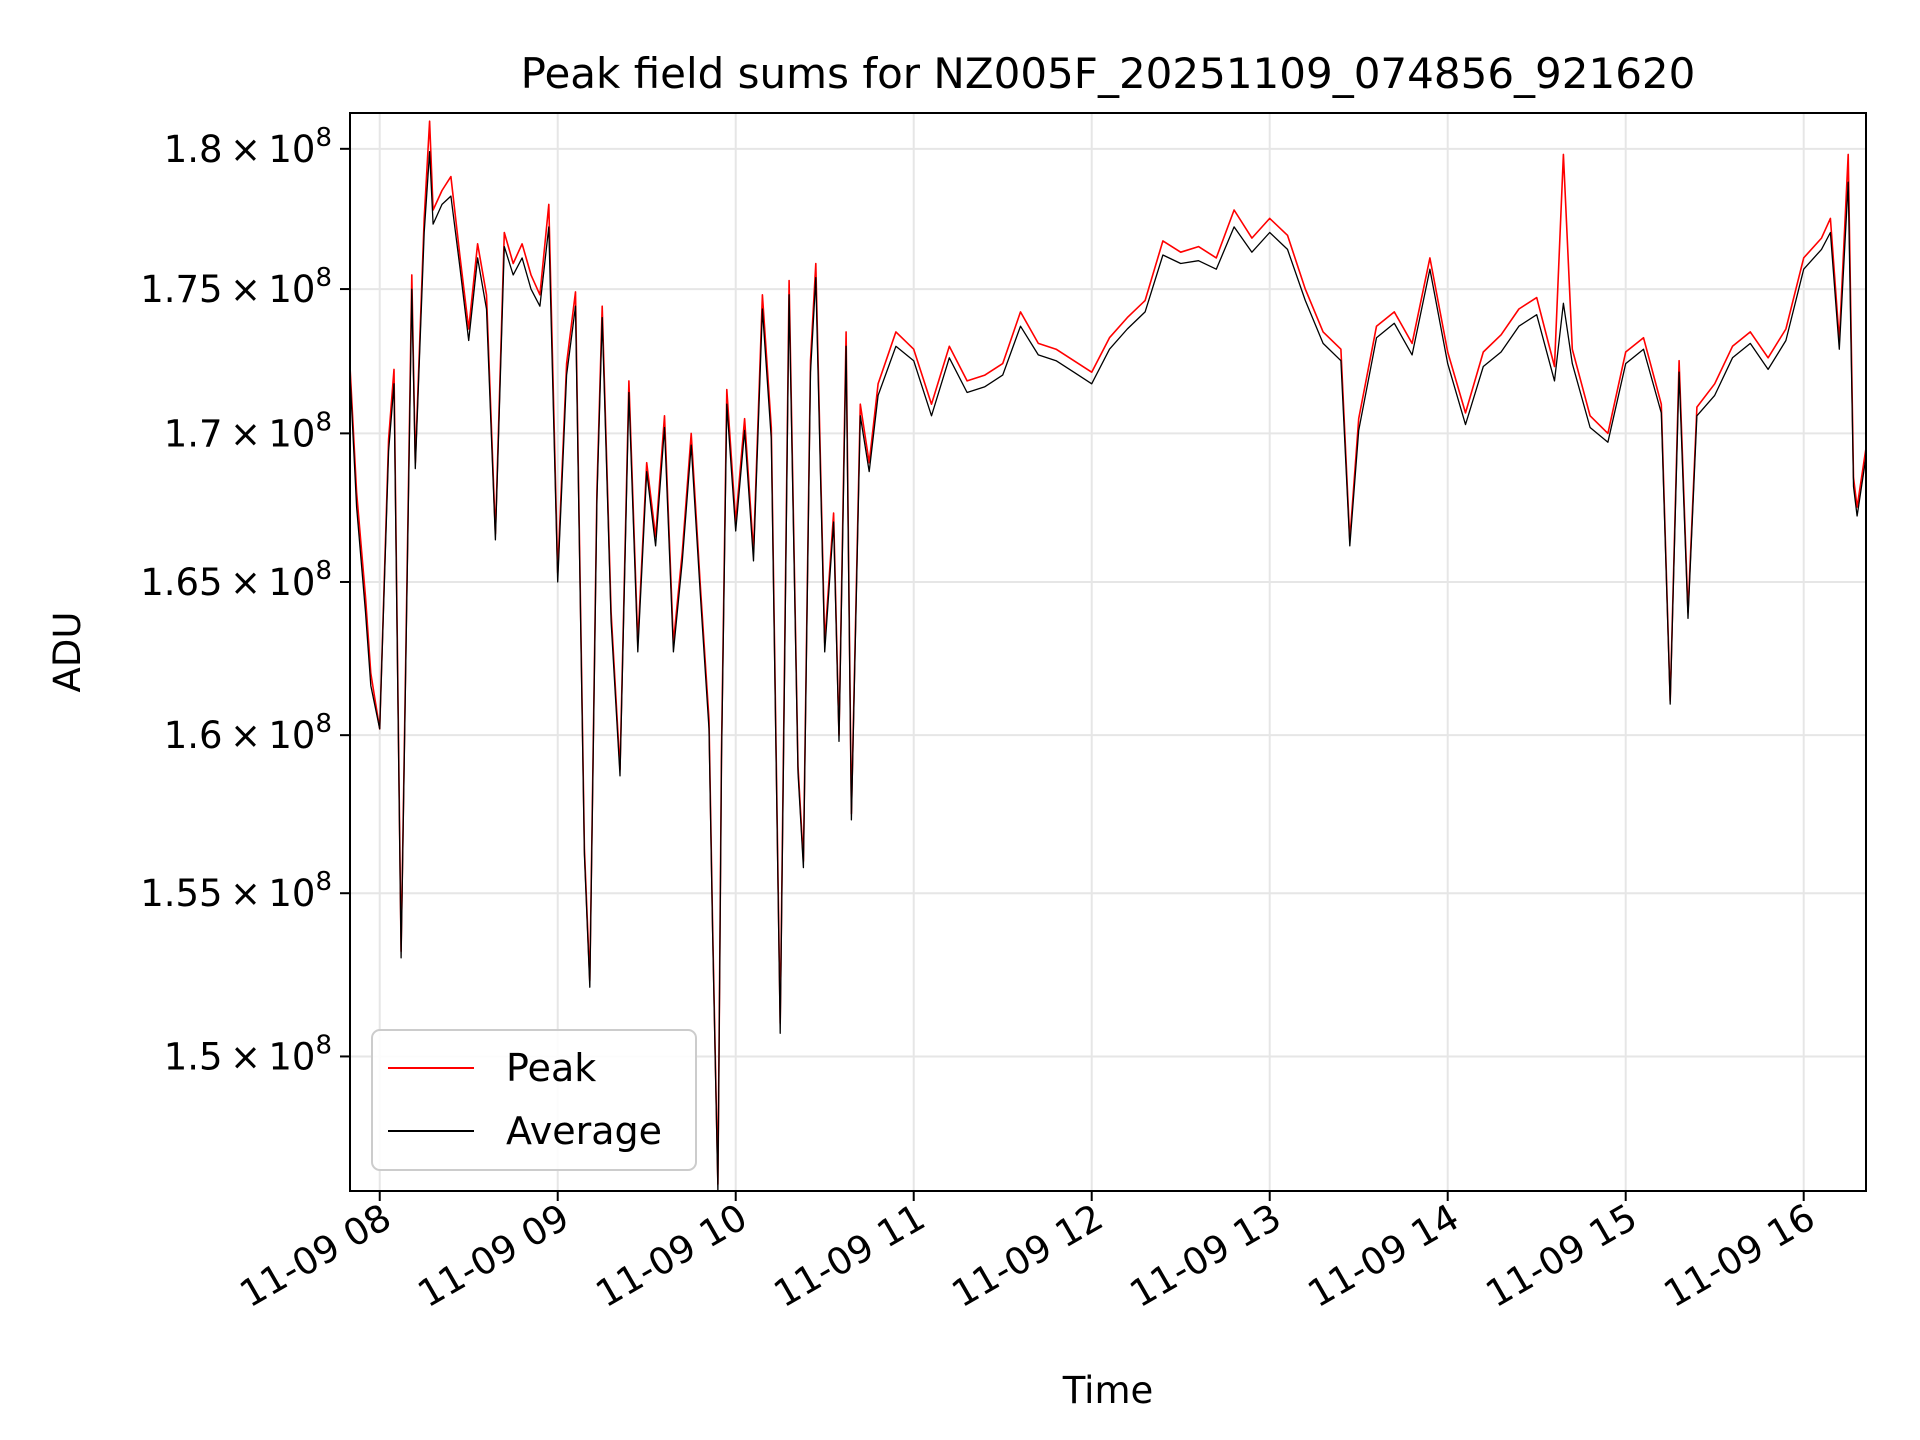 Image resolution: width=1920 pixels, height=1440 pixels. Describe the element at coordinates (193, 1056) in the screenshot. I see `y-tick-mantissa: 1.5` at that location.